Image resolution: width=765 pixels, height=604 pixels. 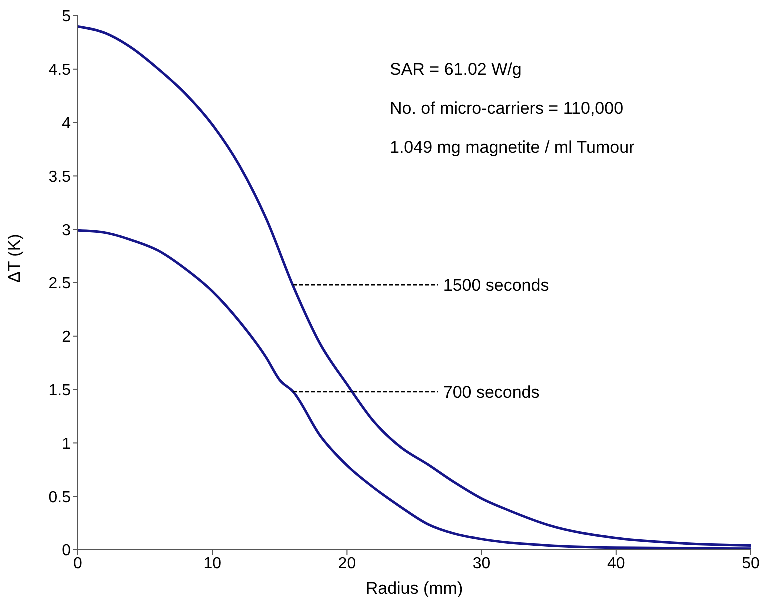 I want to click on y-tick-label: 5, so click(x=67, y=17).